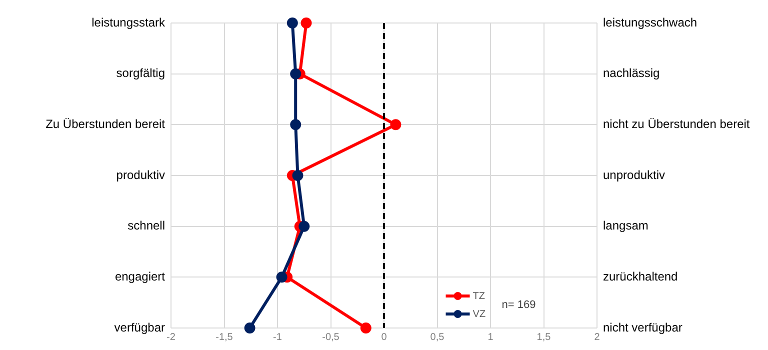 Image resolution: width=768 pixels, height=350 pixels. Describe the element at coordinates (631, 73) in the screenshot. I see `y2-tick-label: nachlässig` at that location.